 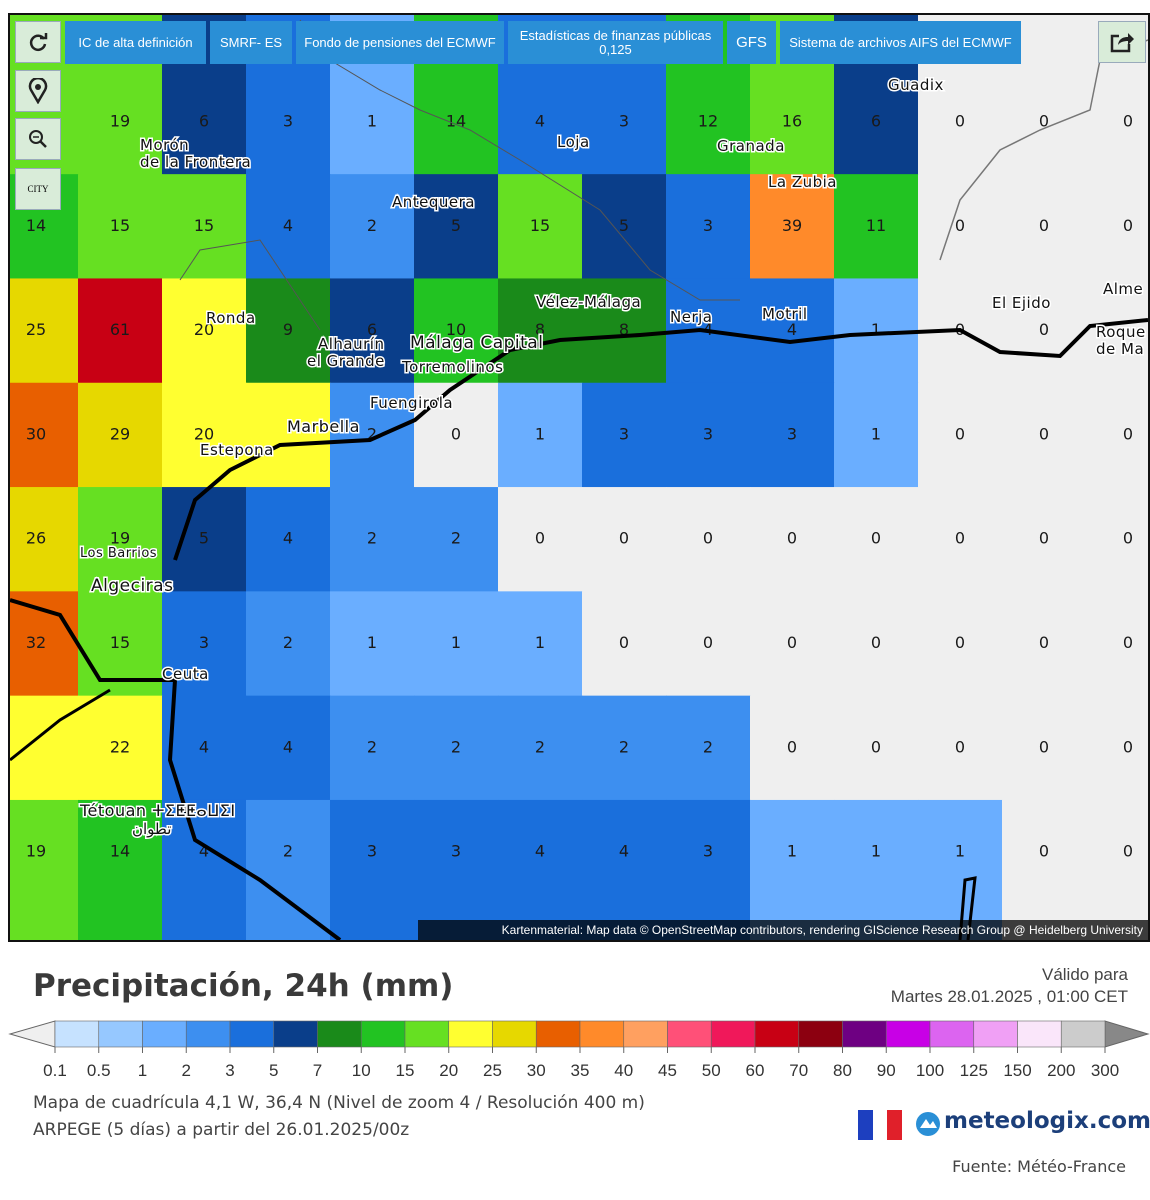 What do you see at coordinates (372, 329) in the screenshot?
I see `grid-value: 6` at bounding box center [372, 329].